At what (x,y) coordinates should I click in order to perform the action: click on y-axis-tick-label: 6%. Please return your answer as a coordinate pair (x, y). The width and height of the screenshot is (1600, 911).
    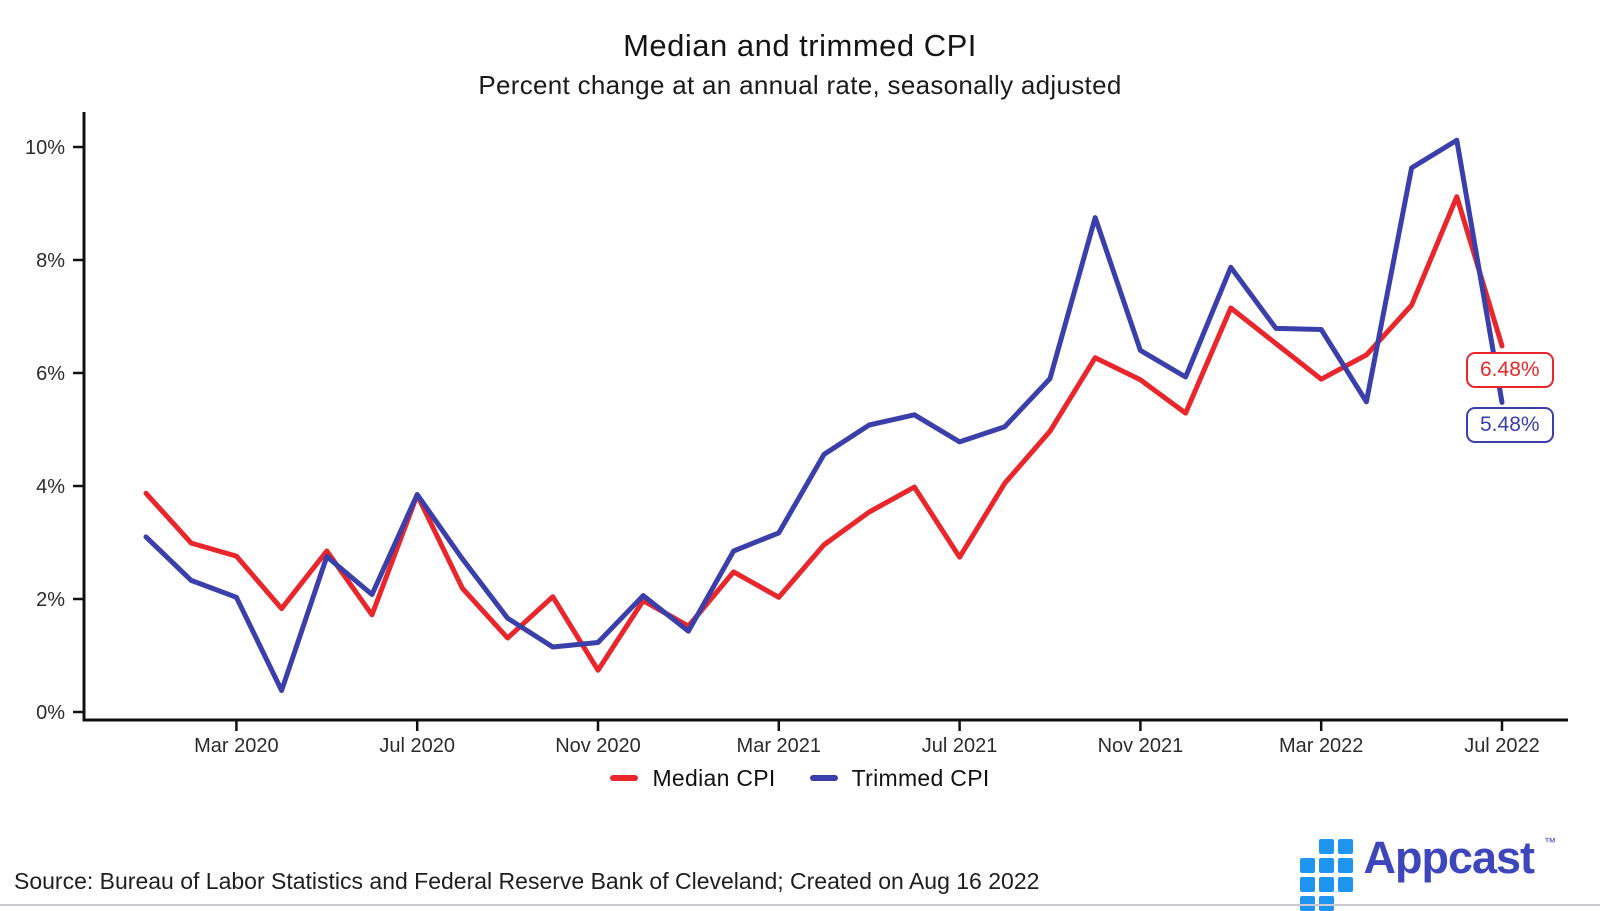
    Looking at the image, I should click on (50, 374).